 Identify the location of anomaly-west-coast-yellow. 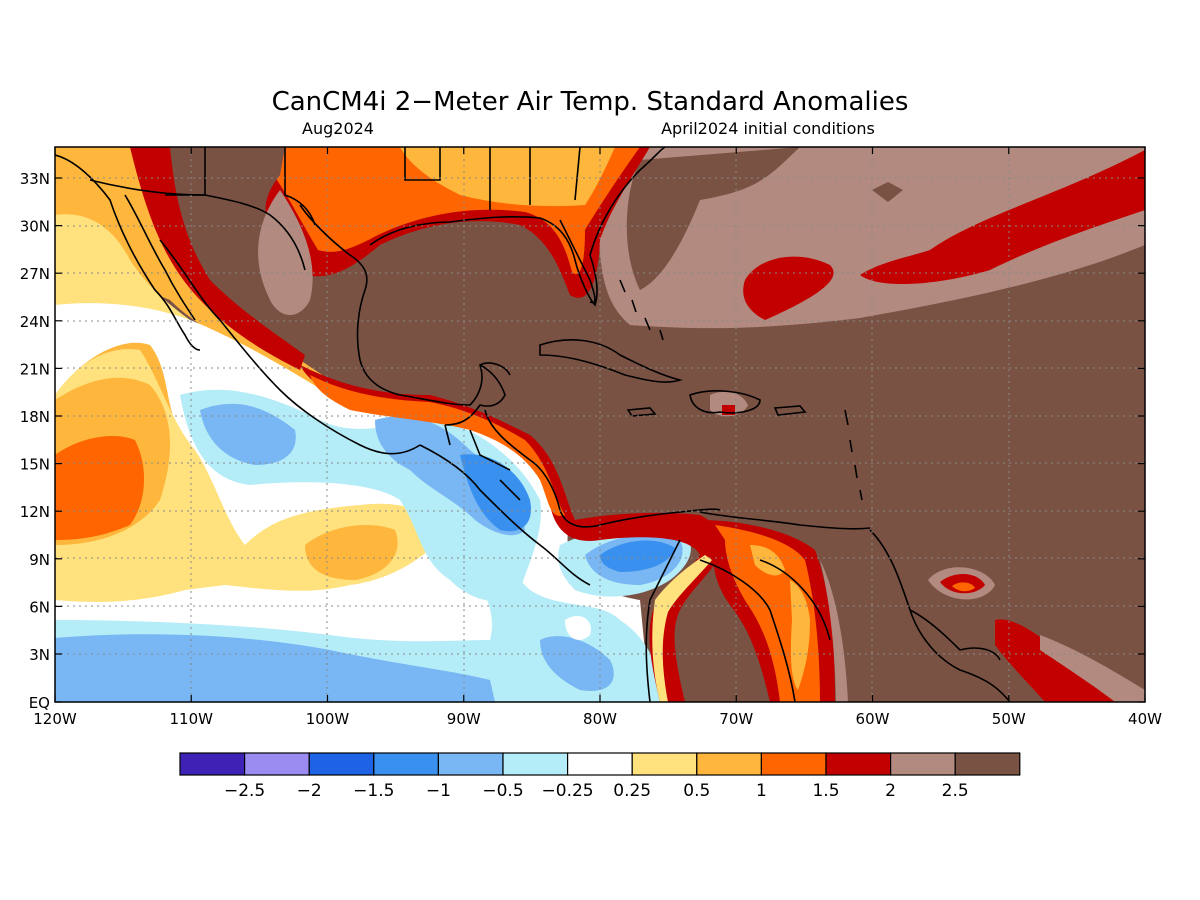
(122, 272).